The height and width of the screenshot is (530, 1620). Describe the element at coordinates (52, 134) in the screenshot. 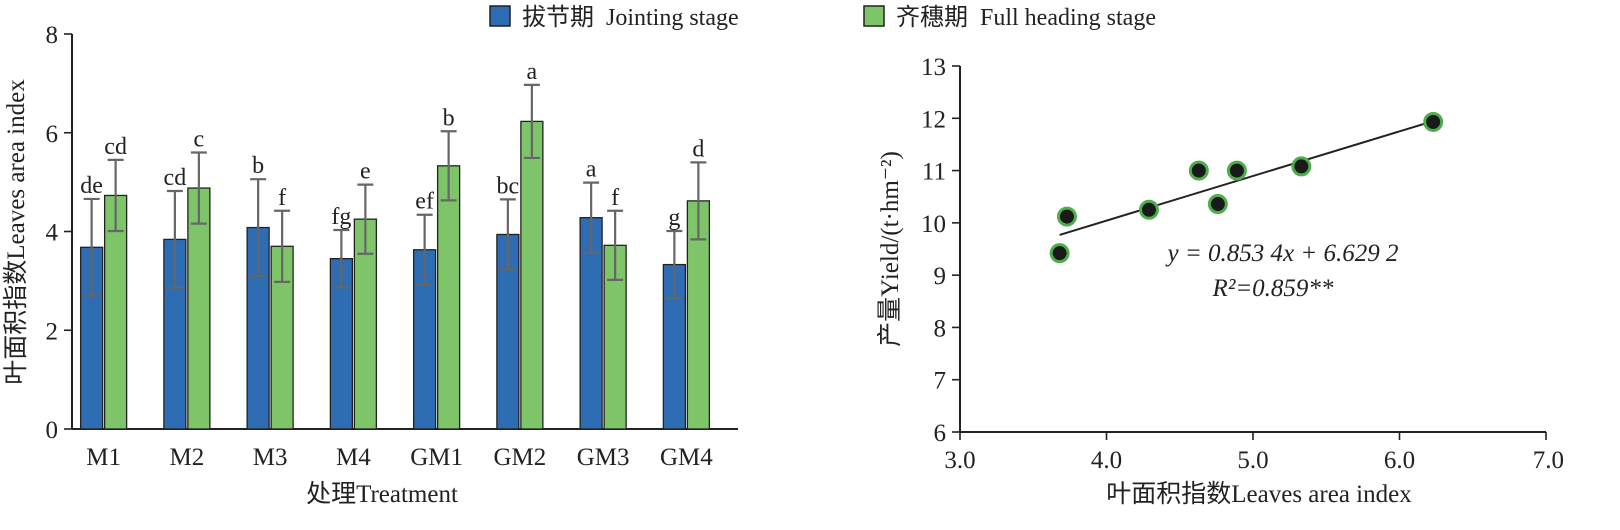

I see `bar-y-tick-label: 6` at that location.